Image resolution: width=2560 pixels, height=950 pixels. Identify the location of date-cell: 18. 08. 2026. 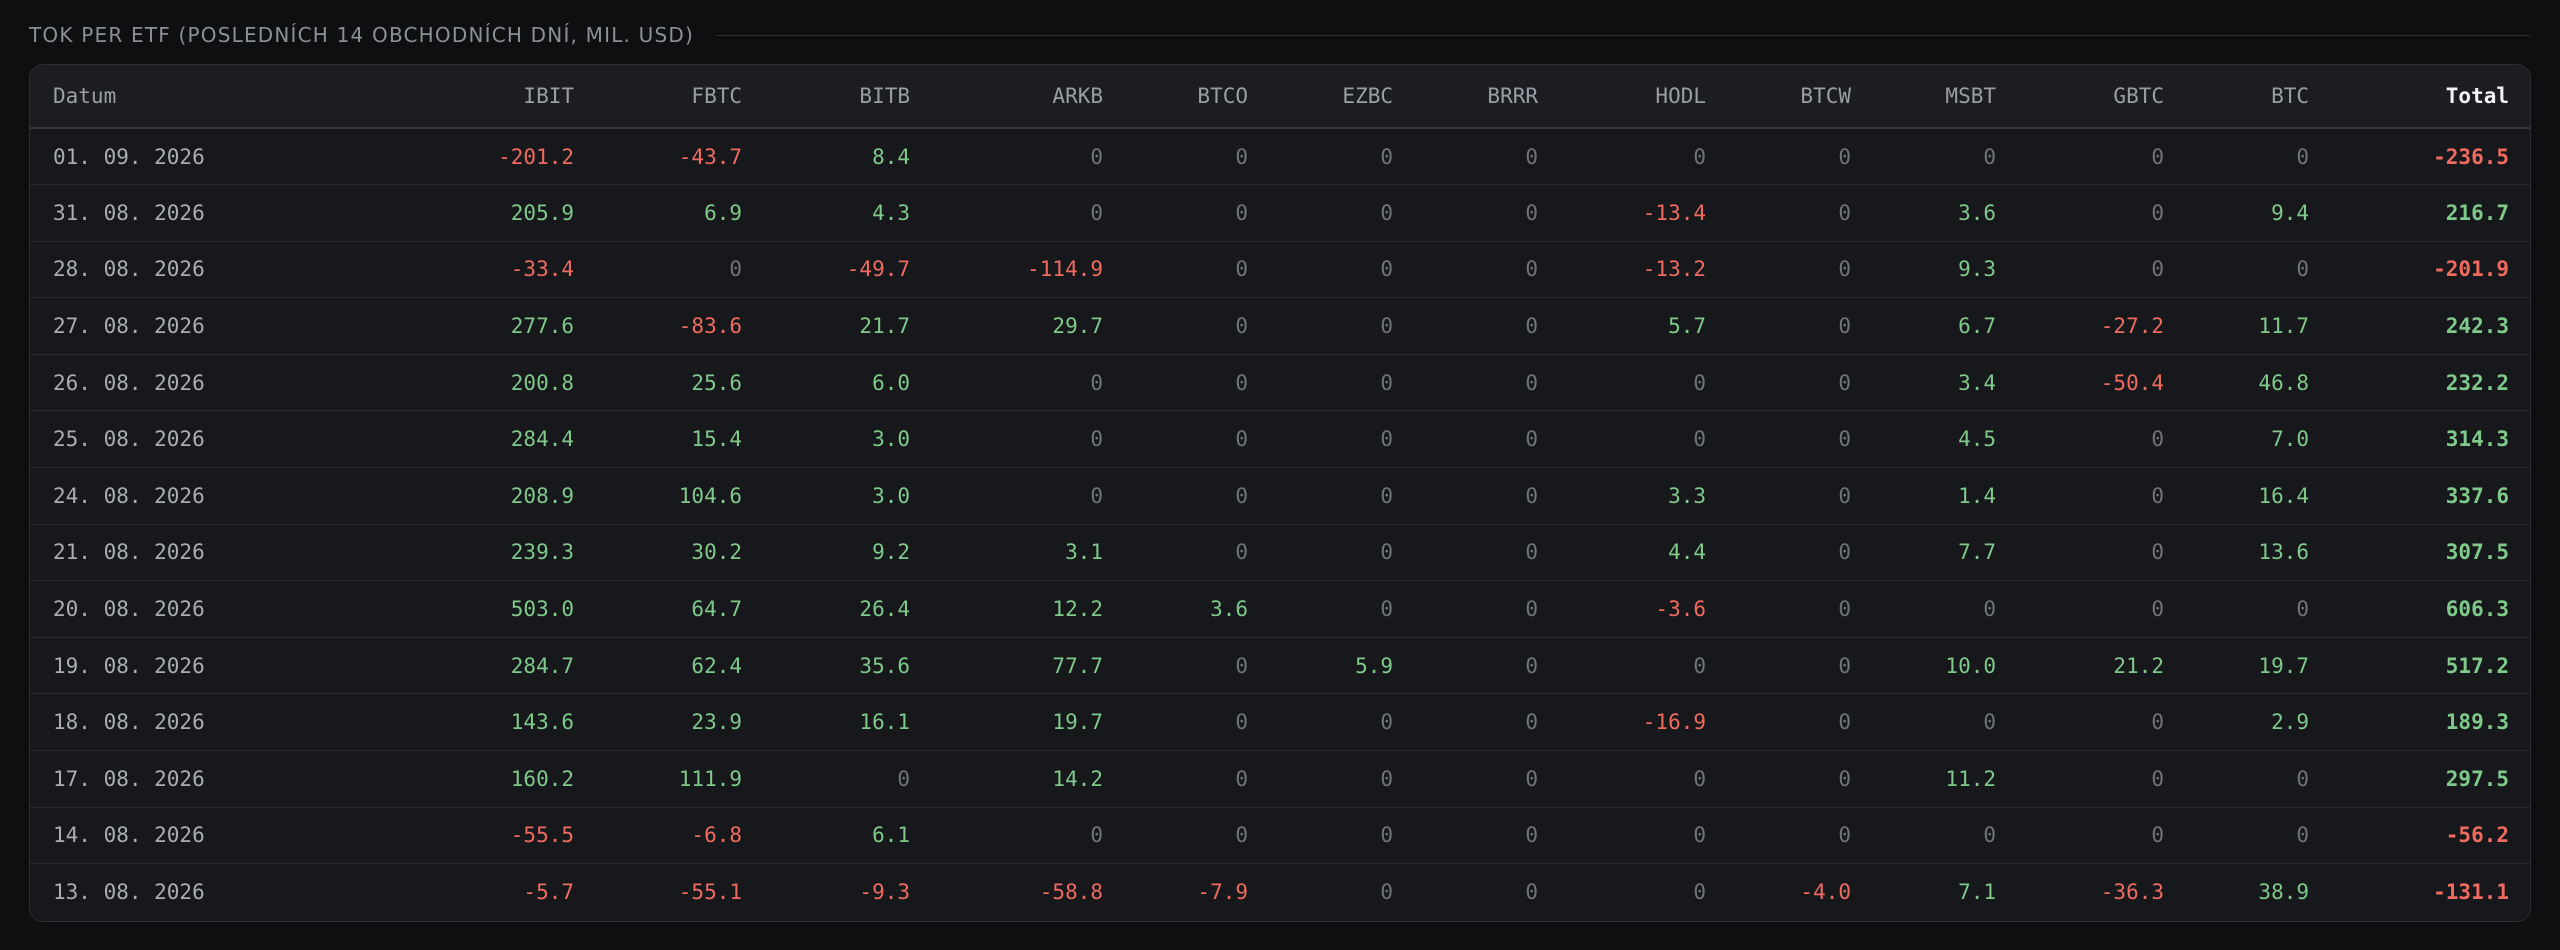
(210, 722).